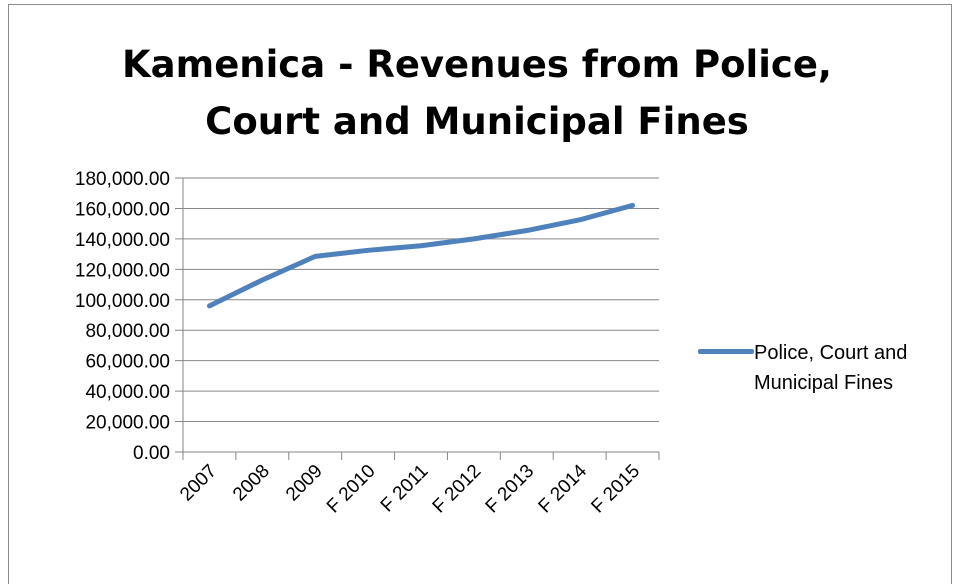 Image resolution: width=954 pixels, height=584 pixels. Describe the element at coordinates (563, 488) in the screenshot. I see `x-tick-label: F 2014` at that location.